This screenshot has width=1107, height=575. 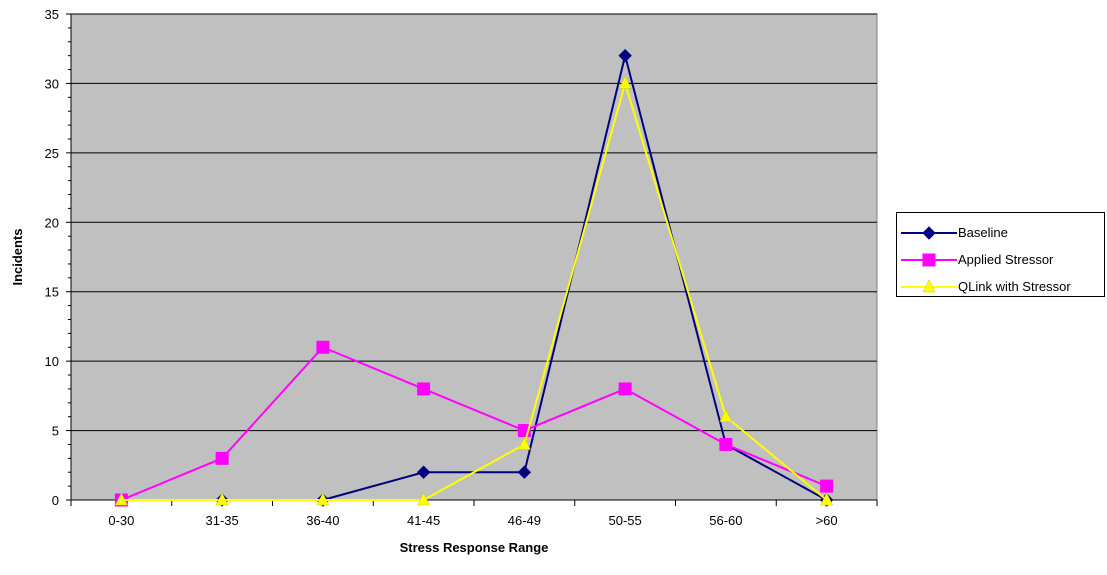 I want to click on x-tick-label: 56-60, so click(x=725, y=520).